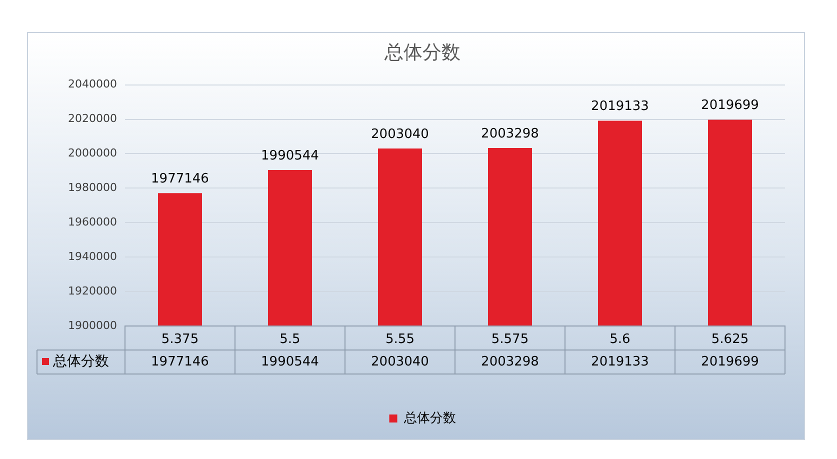 This screenshot has height=459, width=837. What do you see at coordinates (180, 362) in the screenshot?
I see `data-label: 1977146` at bounding box center [180, 362].